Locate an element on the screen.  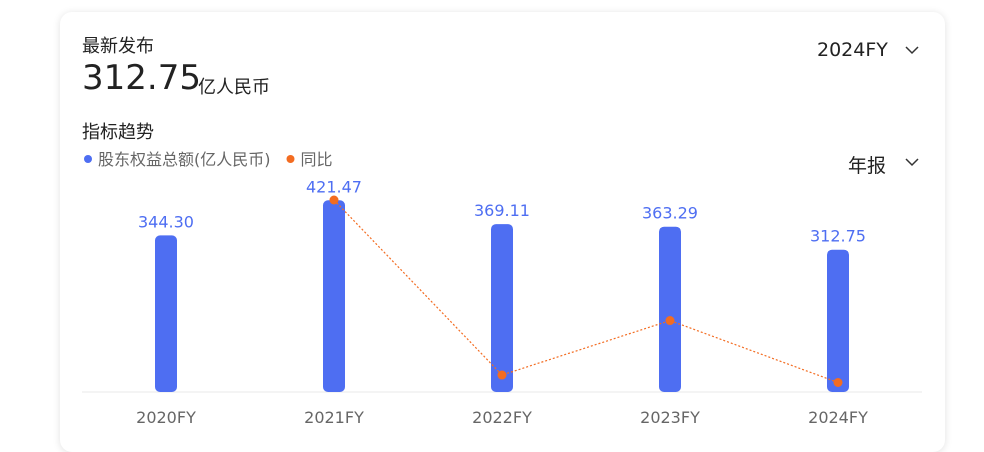
value-label: 421.47 is located at coordinates (334, 186).